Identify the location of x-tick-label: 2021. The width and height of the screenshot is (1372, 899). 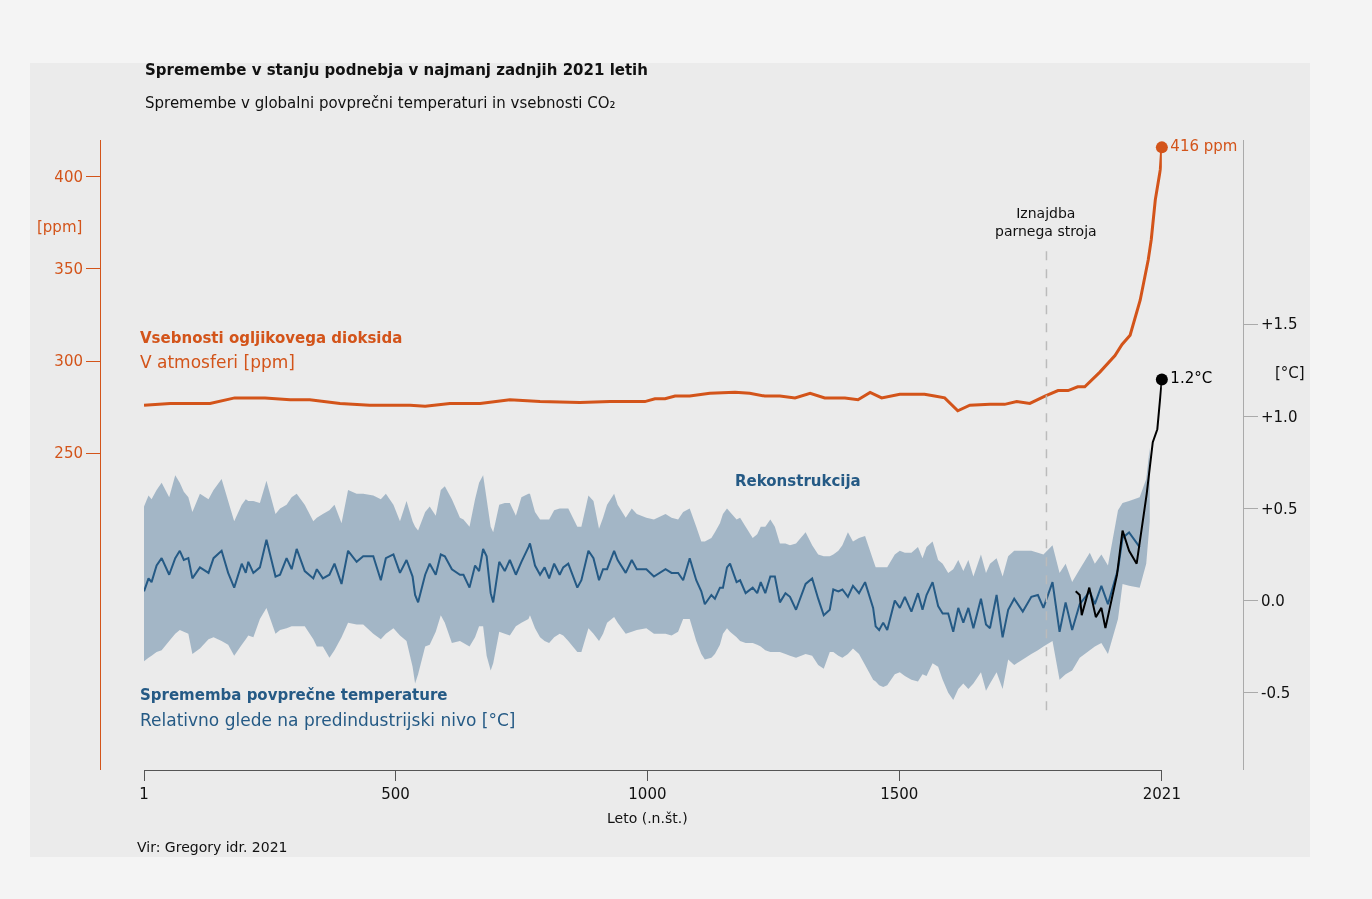
(1161, 794).